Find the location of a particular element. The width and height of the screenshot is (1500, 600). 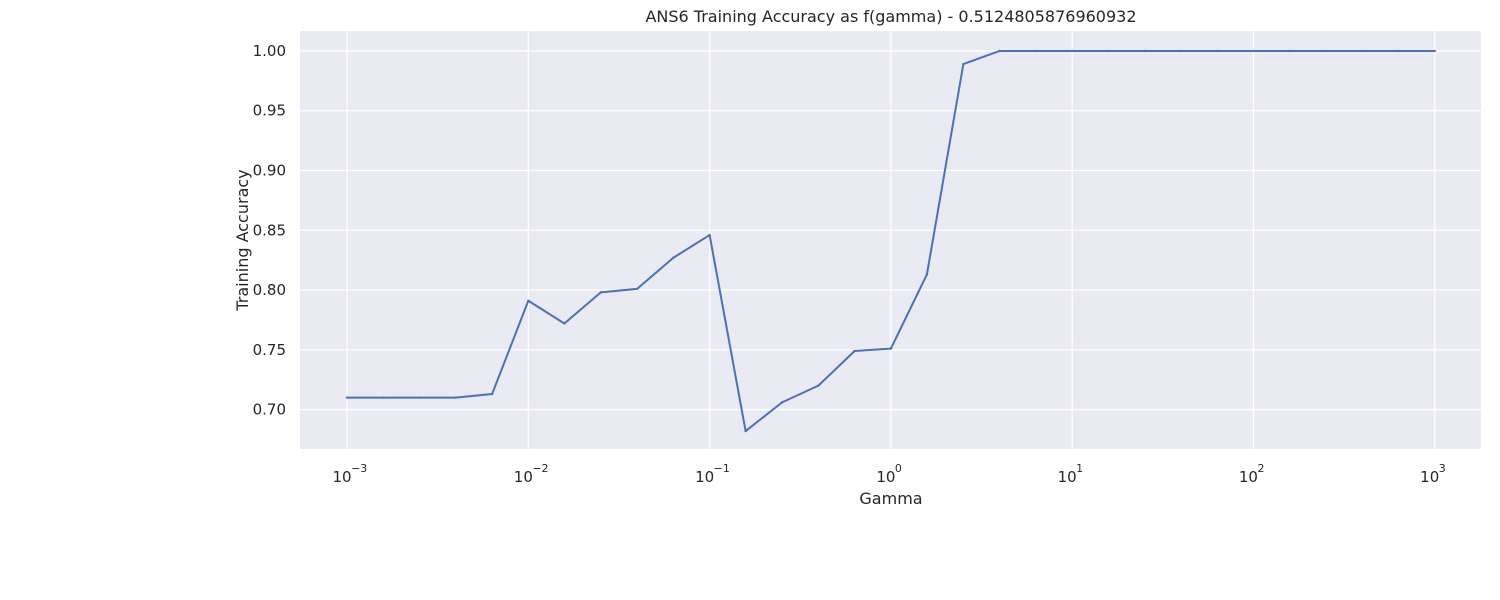

x-tick-label: 10 −1 is located at coordinates (712, 474).